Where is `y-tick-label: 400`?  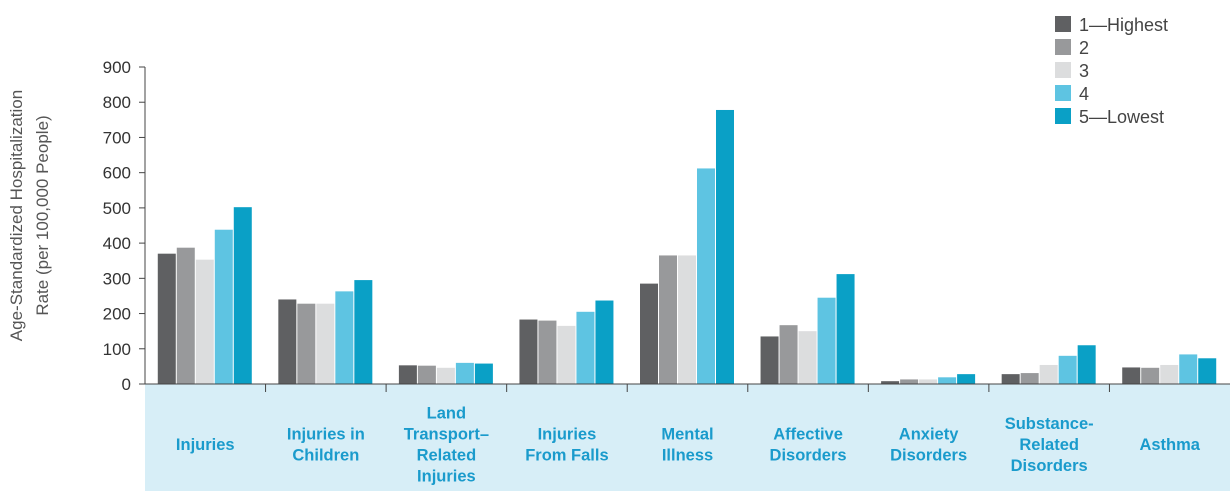 y-tick-label: 400 is located at coordinates (117, 243).